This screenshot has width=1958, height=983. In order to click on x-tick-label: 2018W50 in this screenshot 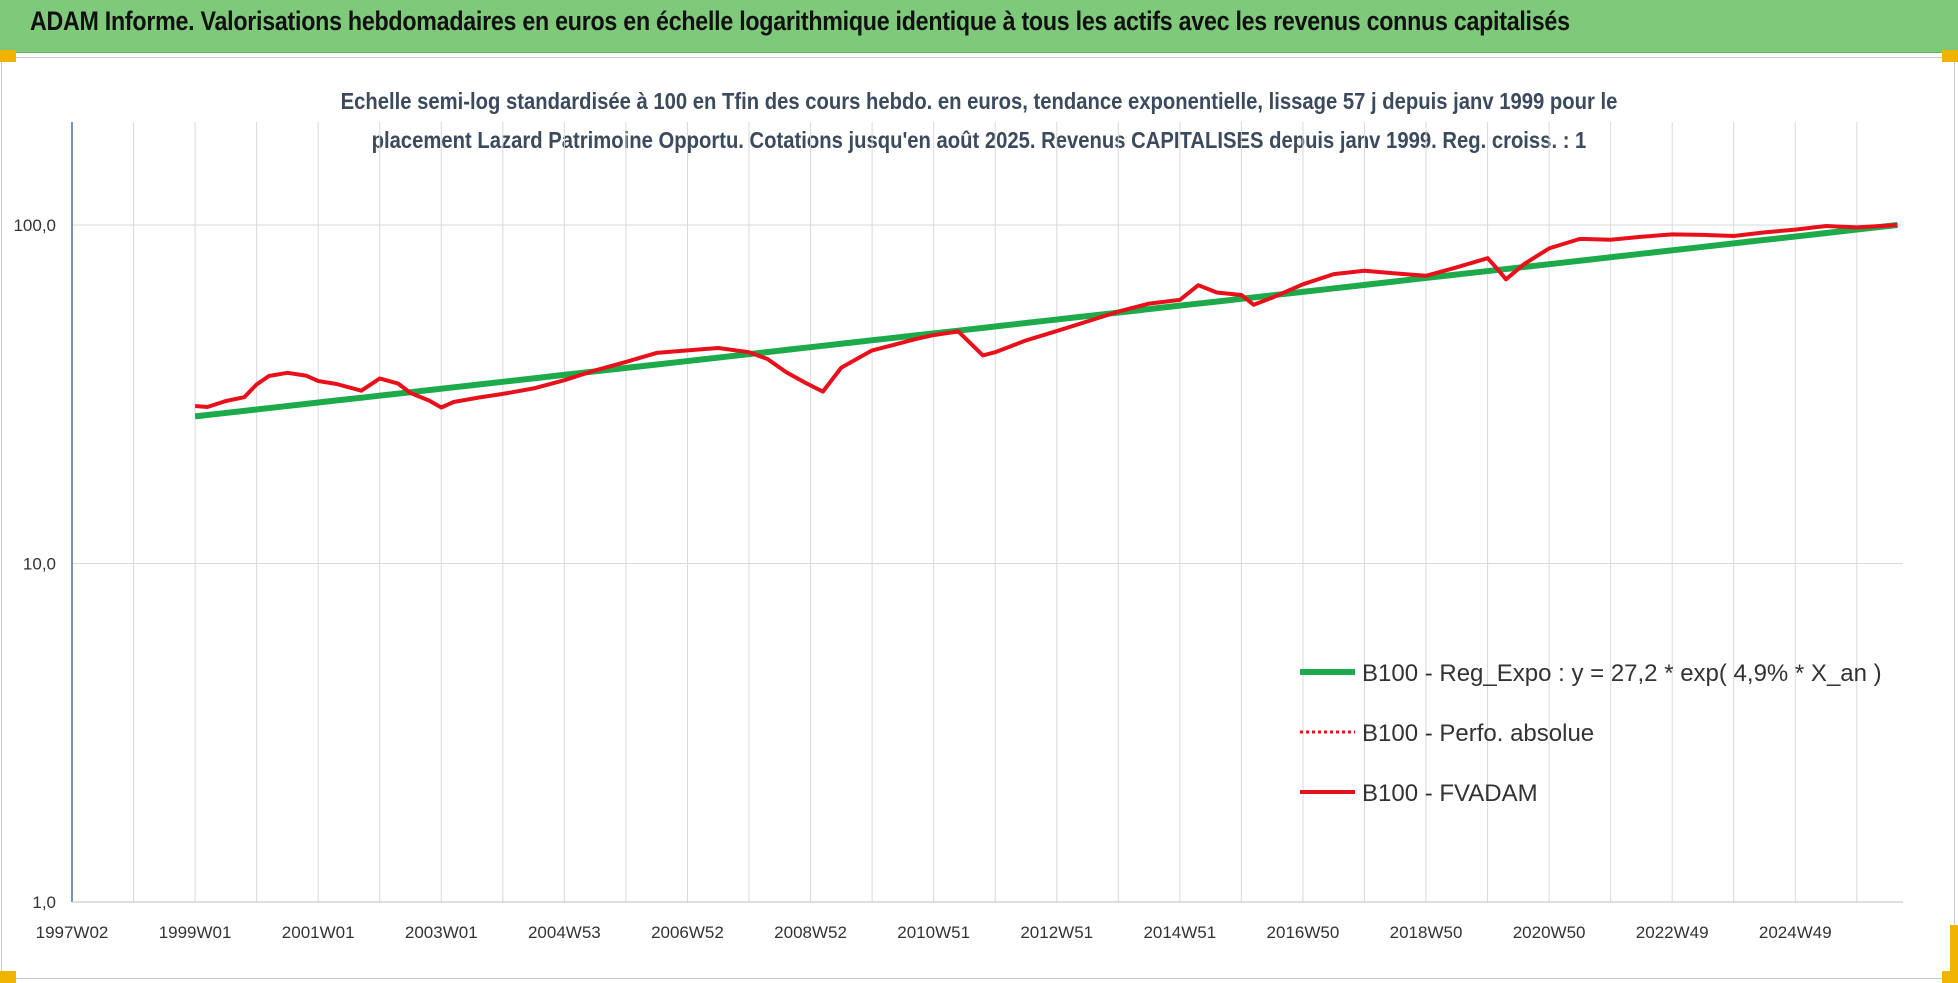, I will do `click(1426, 932)`.